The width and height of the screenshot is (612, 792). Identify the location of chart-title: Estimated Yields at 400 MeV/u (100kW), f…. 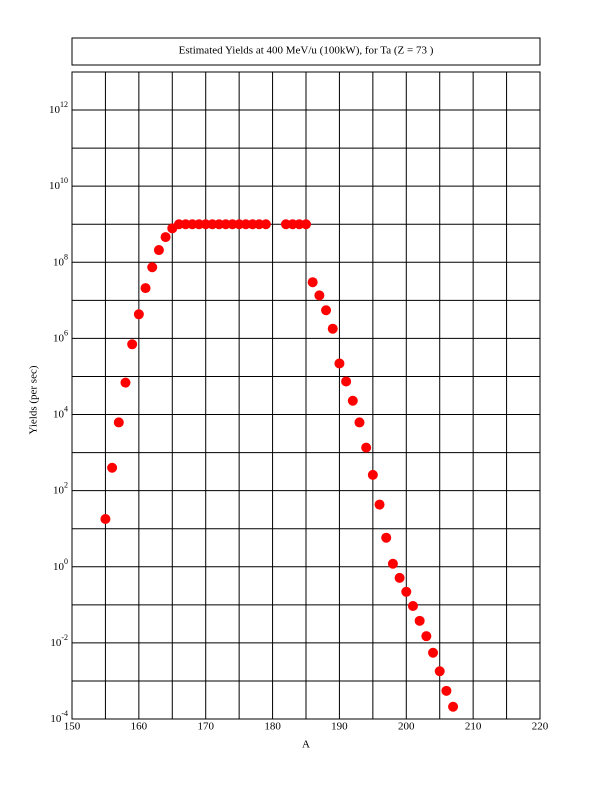
(306, 51).